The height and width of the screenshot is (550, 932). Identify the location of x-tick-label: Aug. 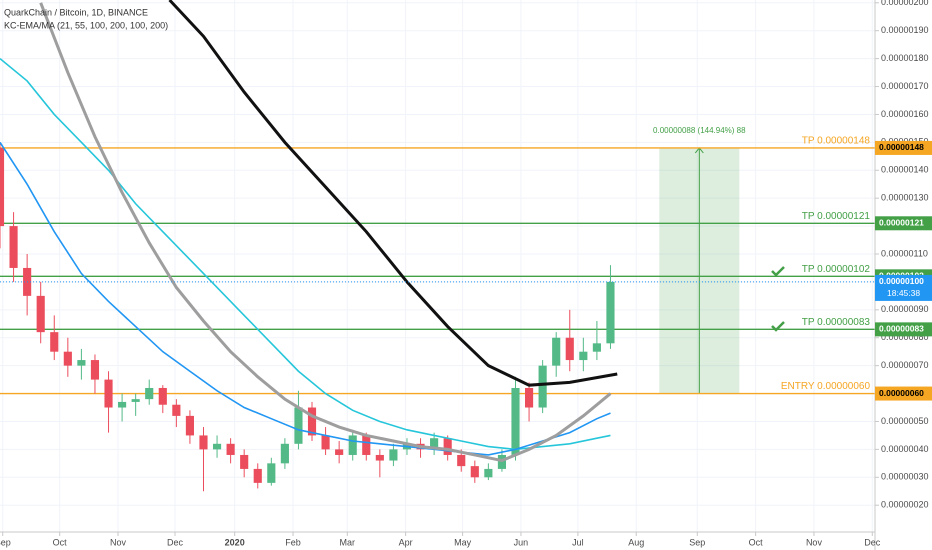
(636, 542).